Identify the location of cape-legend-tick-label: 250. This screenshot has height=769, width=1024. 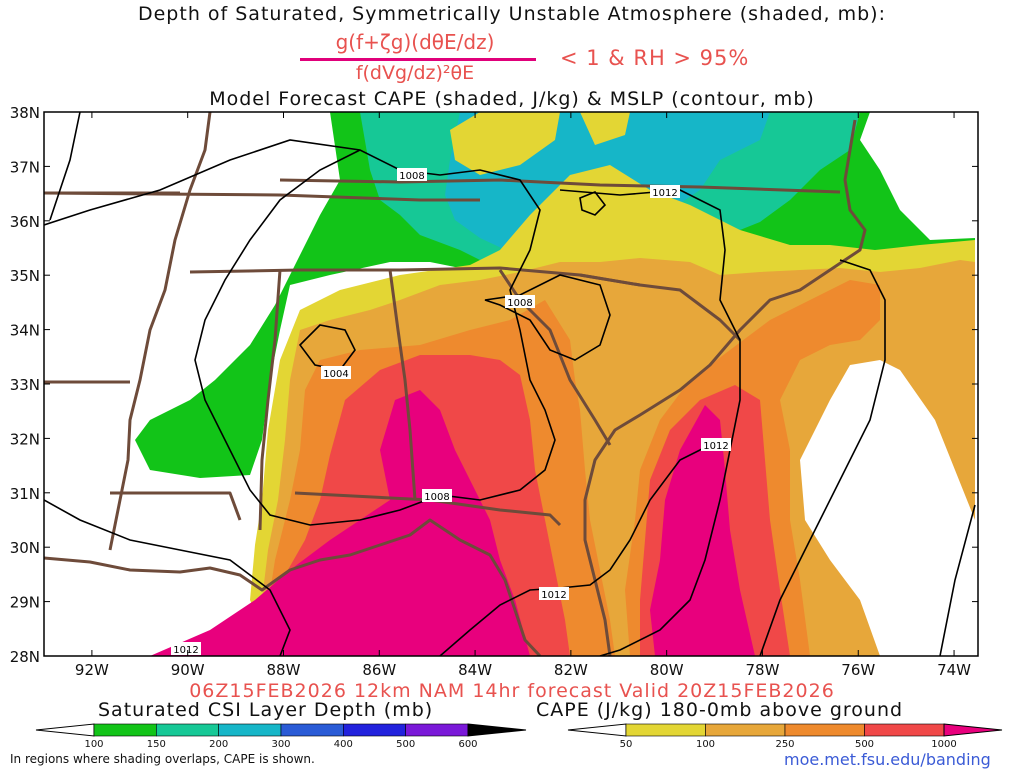
(785, 744).